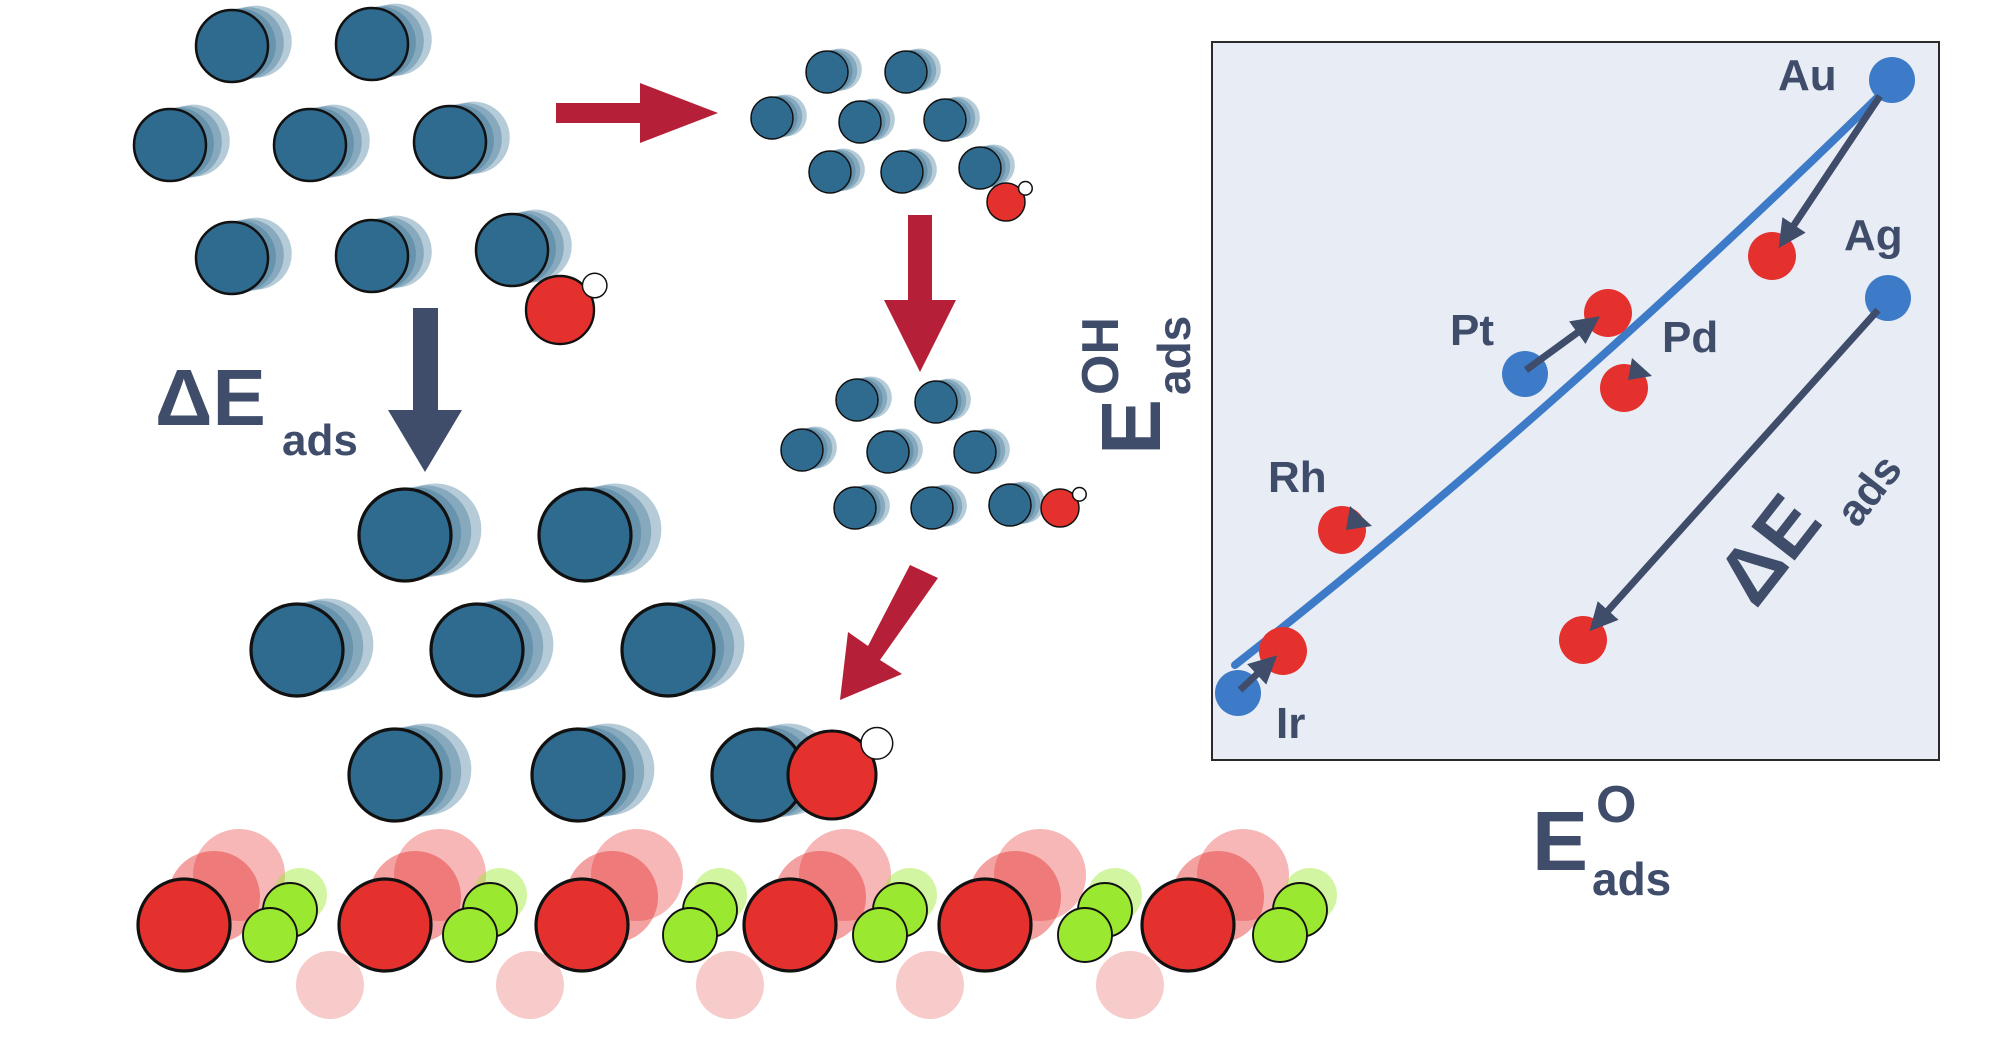  I want to click on y-axis-subscript: ads, so click(1174, 355).